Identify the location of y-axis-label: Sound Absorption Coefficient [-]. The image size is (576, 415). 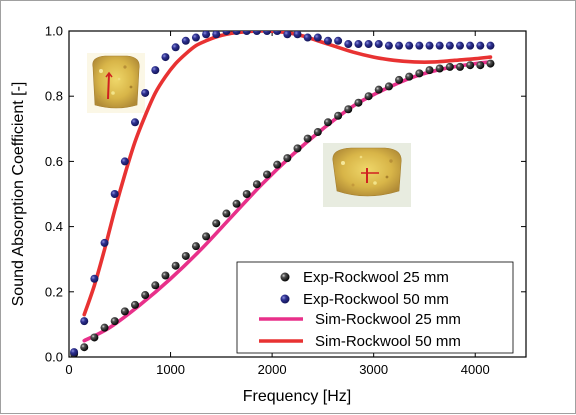
(18, 194).